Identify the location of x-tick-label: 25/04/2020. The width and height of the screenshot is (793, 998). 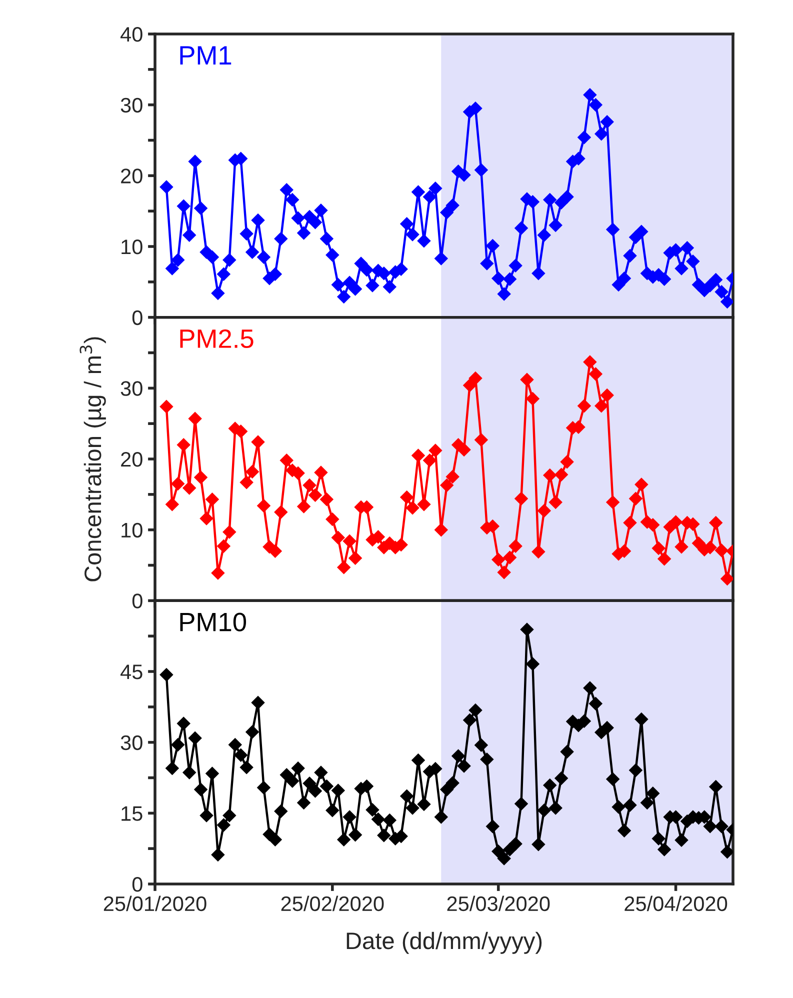
(676, 904).